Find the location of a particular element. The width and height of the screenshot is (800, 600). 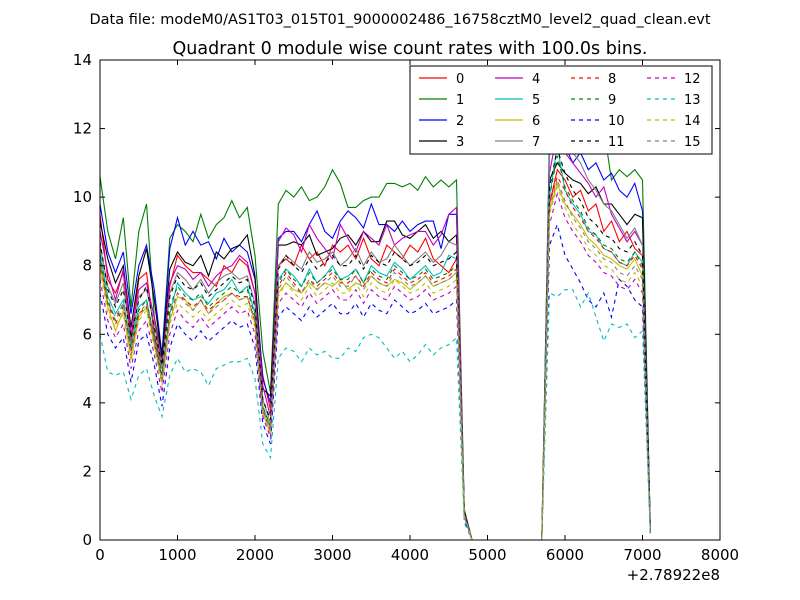

legend-label-1: 1 is located at coordinates (460, 100).